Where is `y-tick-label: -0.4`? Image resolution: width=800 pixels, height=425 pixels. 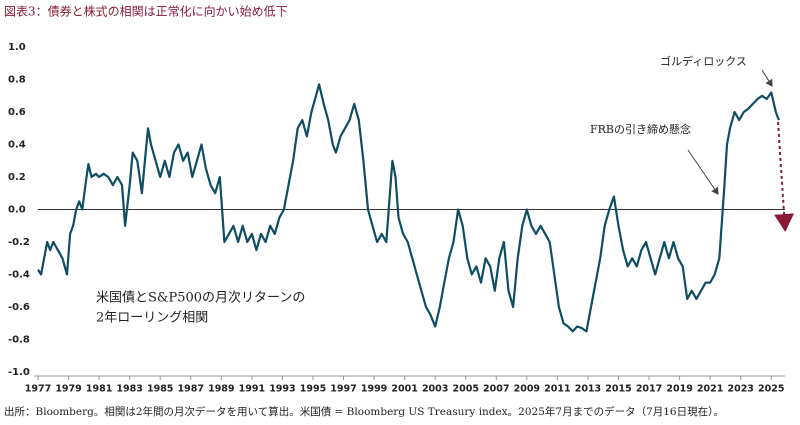 y-tick-label: -0.4 is located at coordinates (19, 275).